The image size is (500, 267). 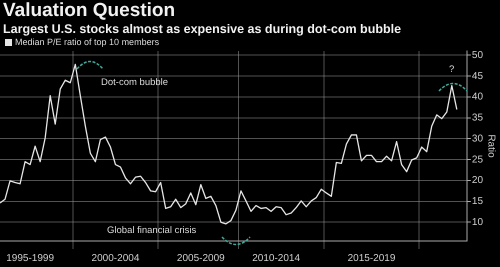 I want to click on y-tick-label: 25, so click(x=478, y=160).